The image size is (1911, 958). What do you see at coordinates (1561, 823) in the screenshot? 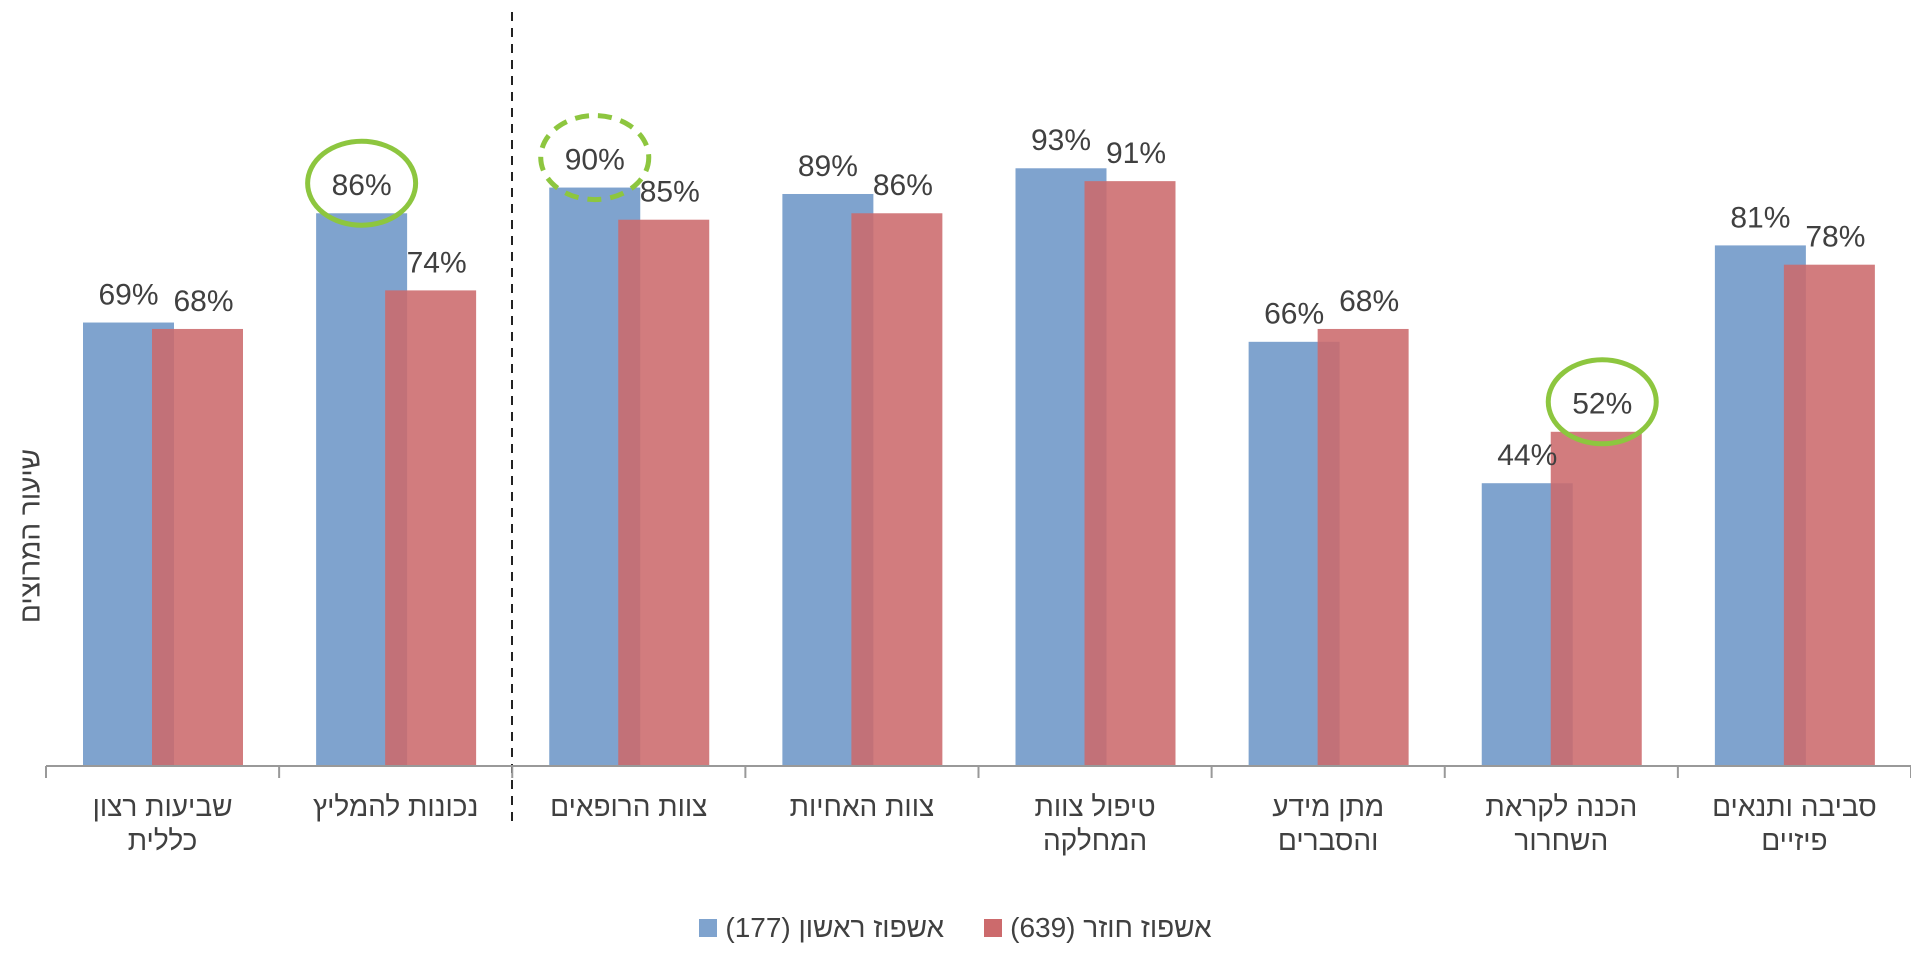
I see `x-tick-label: הכנה לקראת השחרור` at bounding box center [1561, 823].